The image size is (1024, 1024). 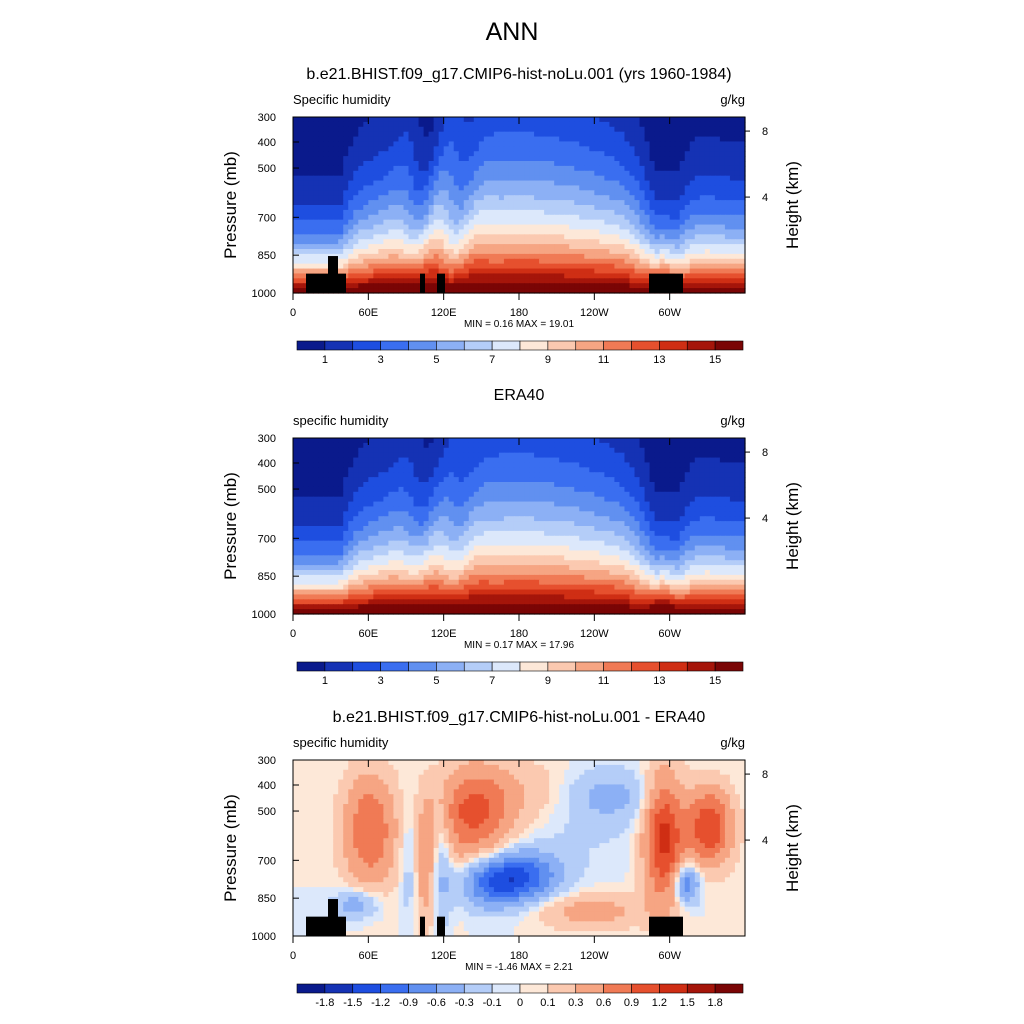 What do you see at coordinates (519, 395) in the screenshot?
I see `panel-title: ERA40` at bounding box center [519, 395].